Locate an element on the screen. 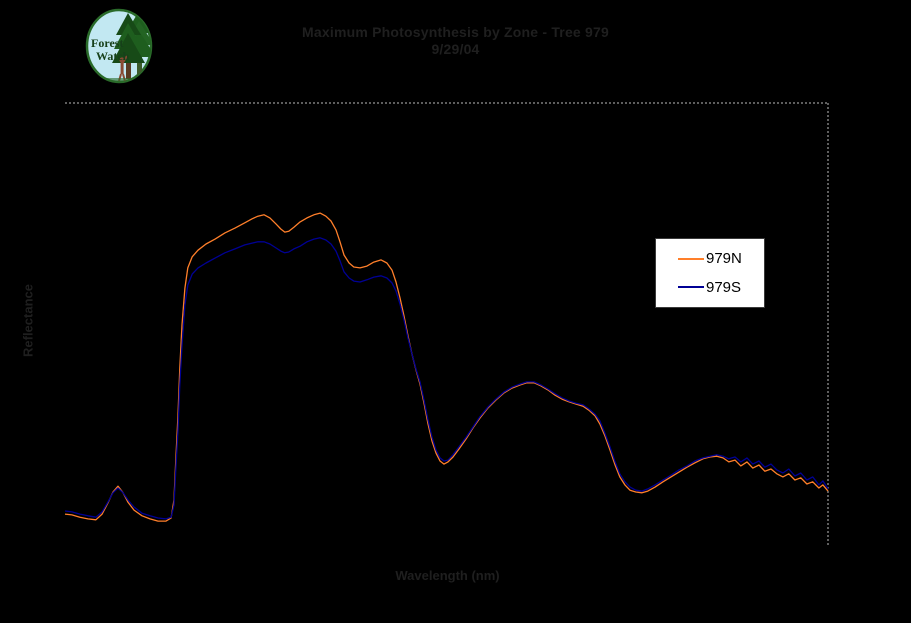 This screenshot has height=623, width=911. legend-line-sample-979n is located at coordinates (691, 258).